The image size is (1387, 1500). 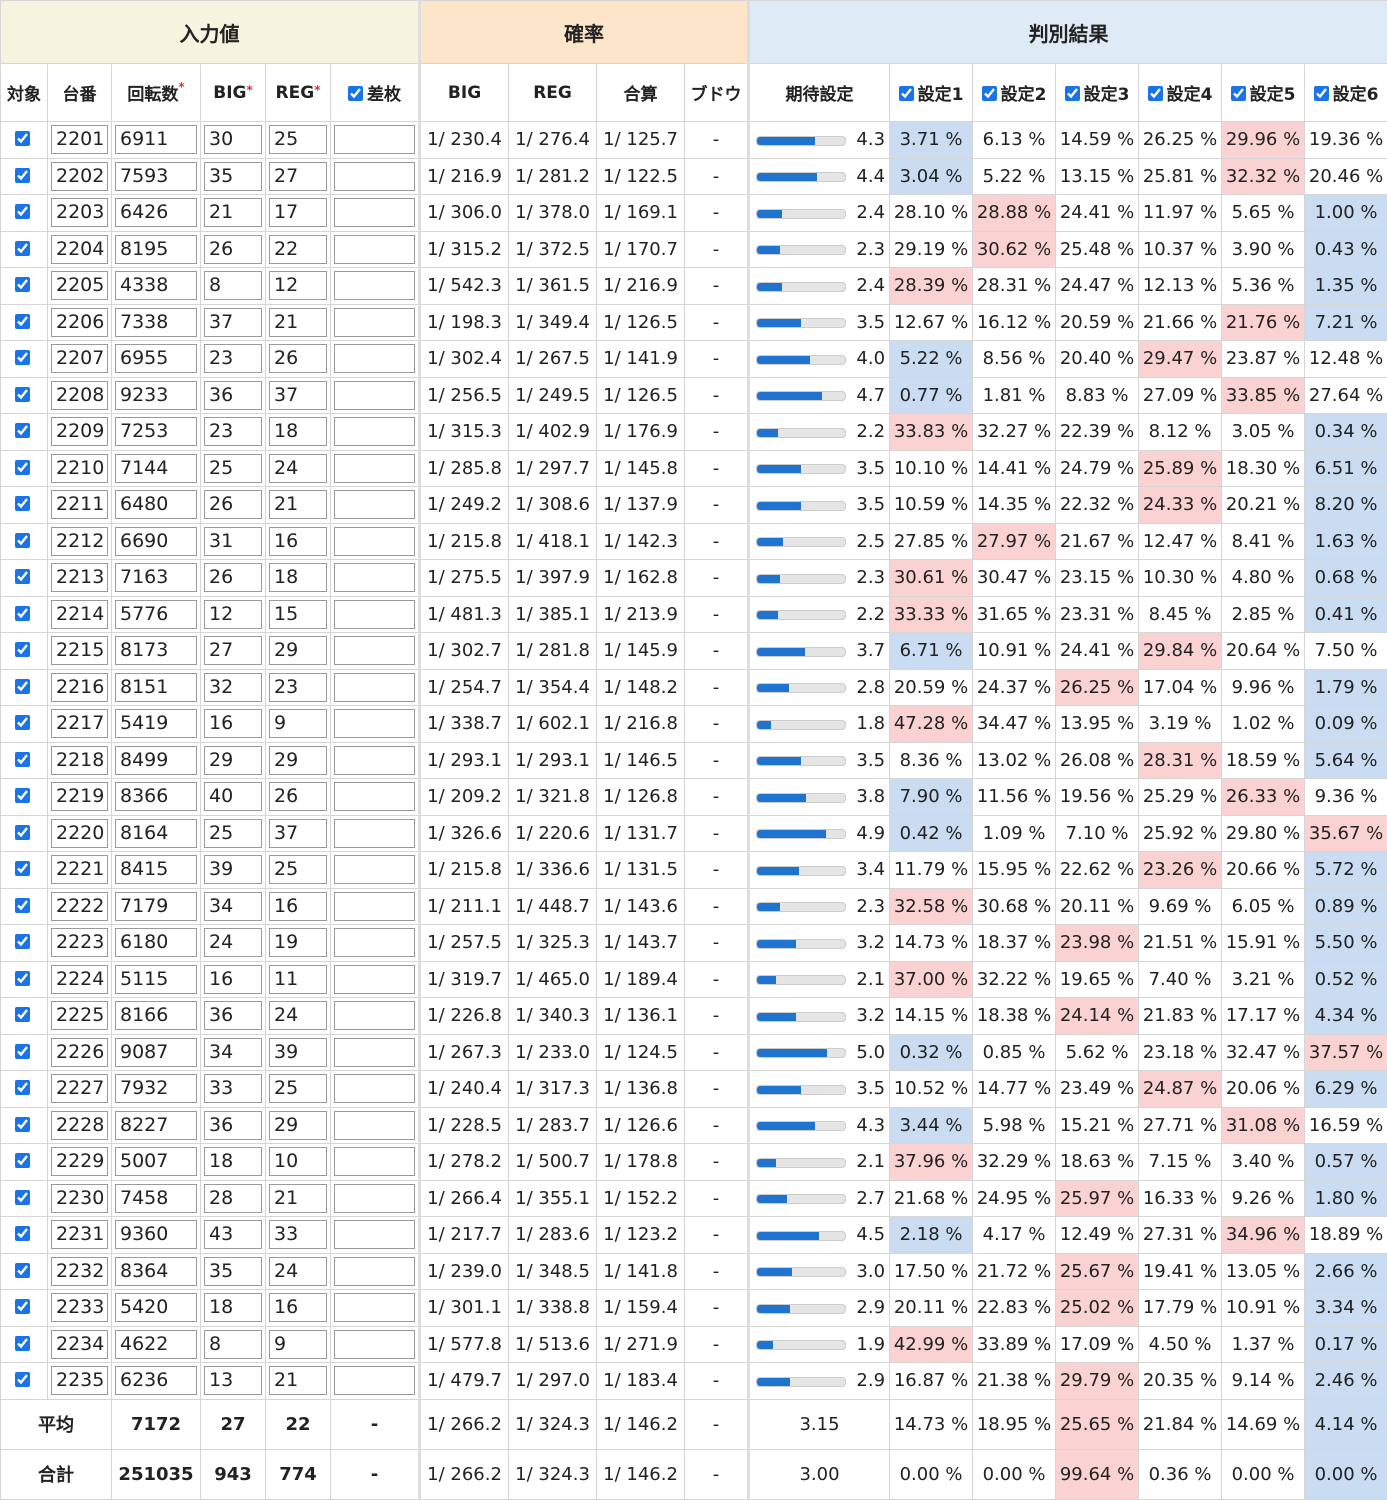 What do you see at coordinates (156, 432) in the screenshot?
I see `input-box: 7253` at bounding box center [156, 432].